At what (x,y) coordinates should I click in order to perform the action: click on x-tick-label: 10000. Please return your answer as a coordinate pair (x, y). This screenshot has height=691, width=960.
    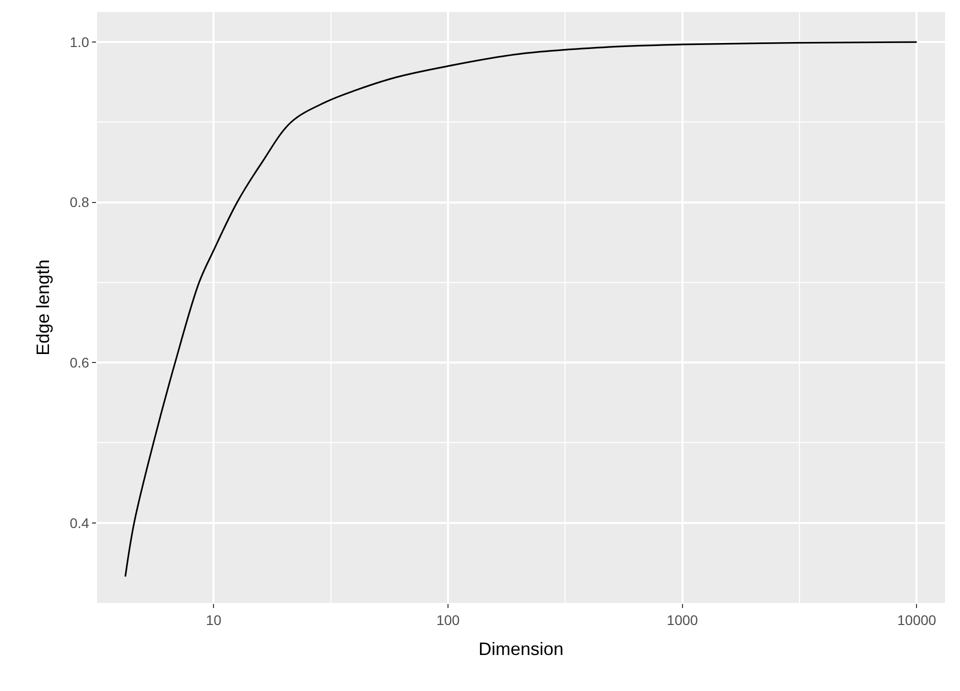
    Looking at the image, I should click on (916, 620).